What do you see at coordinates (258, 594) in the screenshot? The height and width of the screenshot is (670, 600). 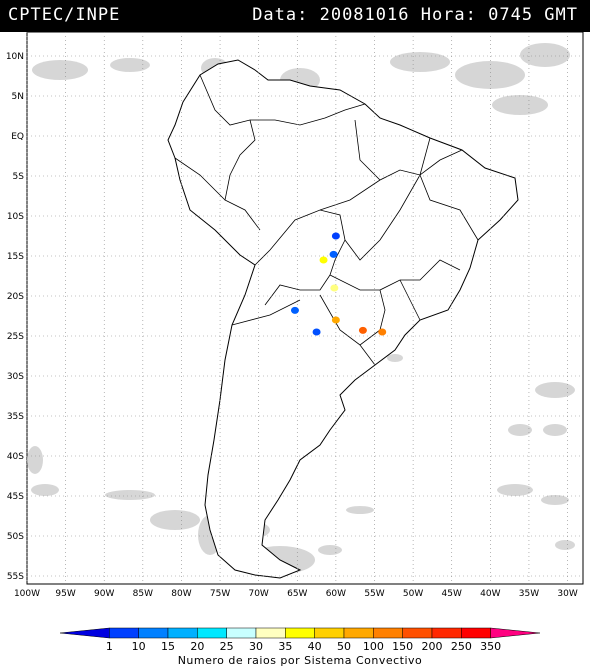 I see `lon-tick-label: 70W` at bounding box center [258, 594].